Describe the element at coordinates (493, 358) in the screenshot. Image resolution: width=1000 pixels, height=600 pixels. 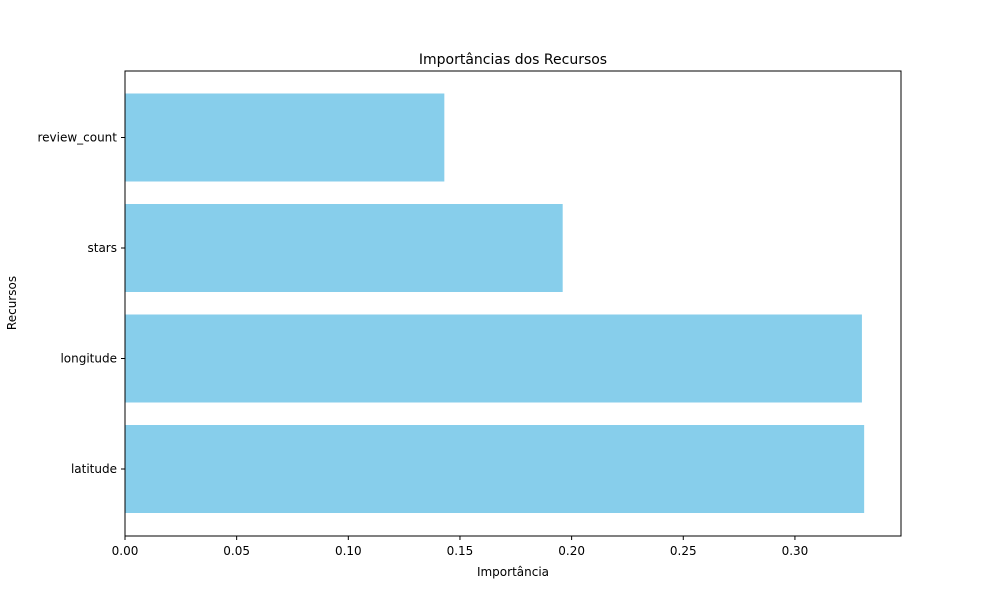
I see `bar-longitude` at that location.